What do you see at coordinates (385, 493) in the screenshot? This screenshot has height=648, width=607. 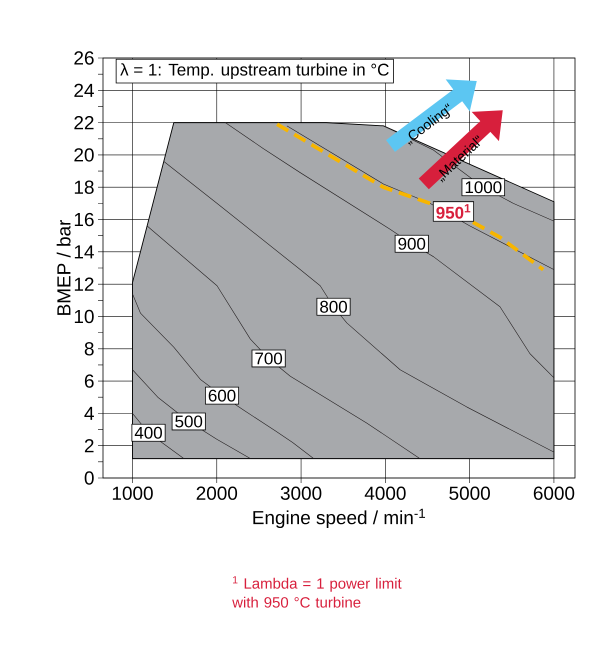 I see `x-tick-label: 4000` at bounding box center [385, 493].